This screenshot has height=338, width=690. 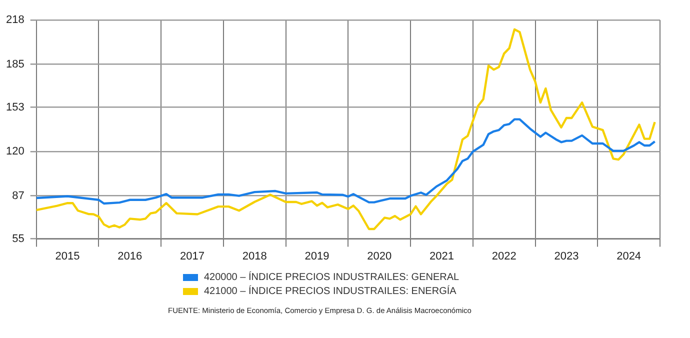 What do you see at coordinates (192, 256) in the screenshot?
I see `x-tick-label: 2017` at bounding box center [192, 256].